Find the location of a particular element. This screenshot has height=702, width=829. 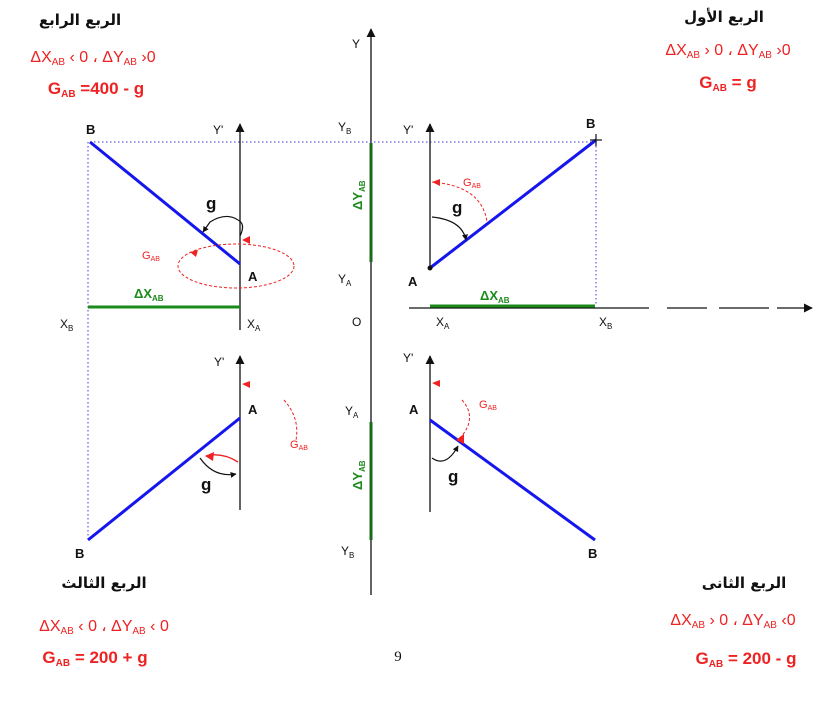

q3-formula: GAB = 200 + g is located at coordinates (94, 658).